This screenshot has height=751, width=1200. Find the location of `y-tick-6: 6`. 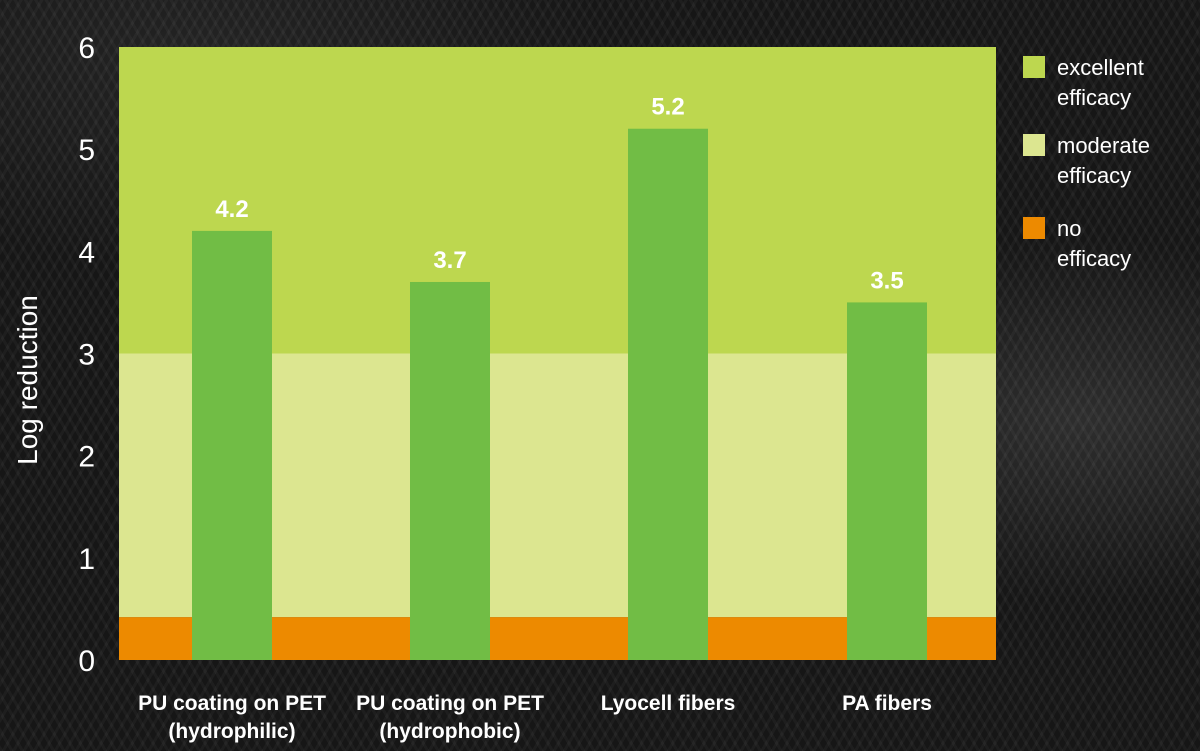

y-tick-6: 6 is located at coordinates (86, 48).